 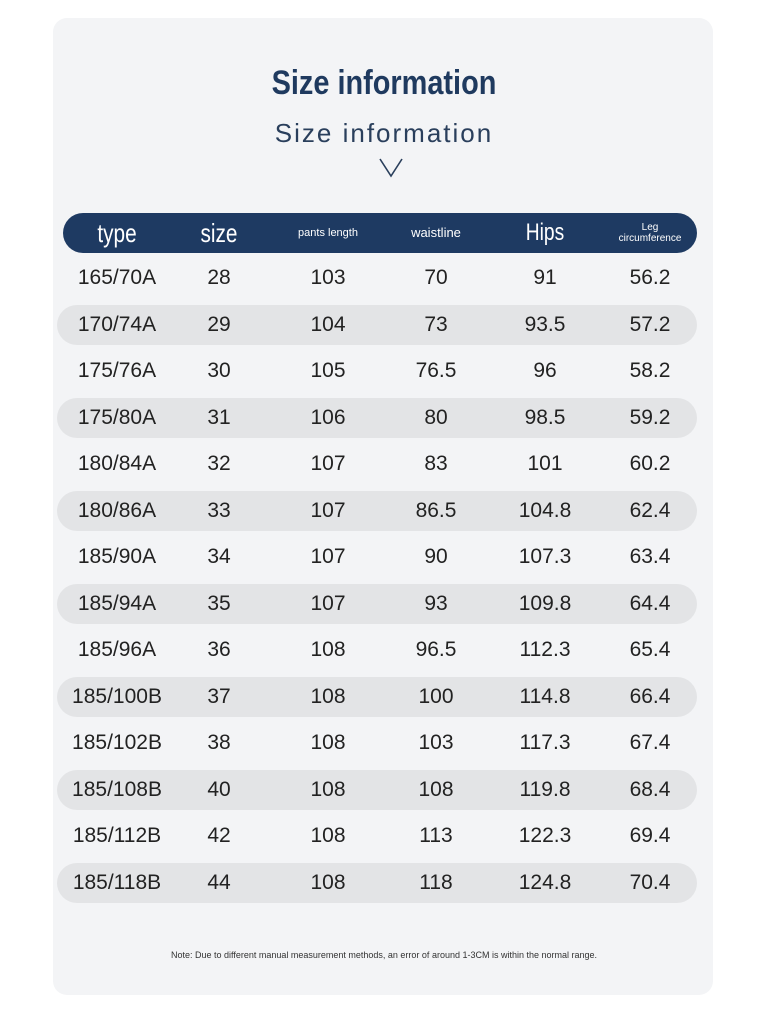 I want to click on column-header: waistline, so click(x=436, y=232).